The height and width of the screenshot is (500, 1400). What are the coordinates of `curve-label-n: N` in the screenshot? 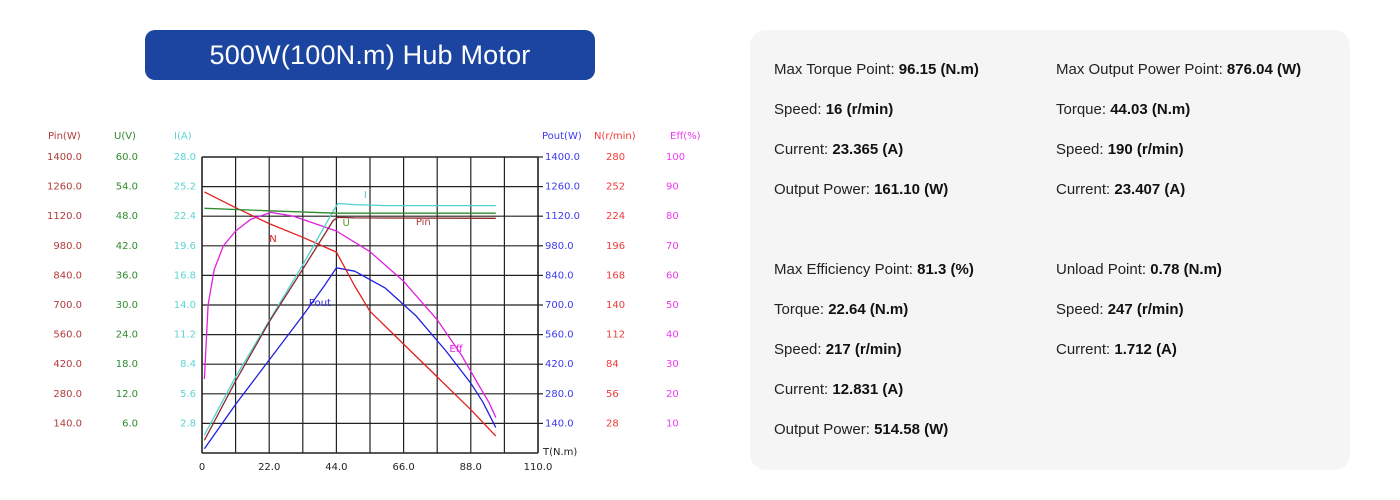 It's located at (272, 239).